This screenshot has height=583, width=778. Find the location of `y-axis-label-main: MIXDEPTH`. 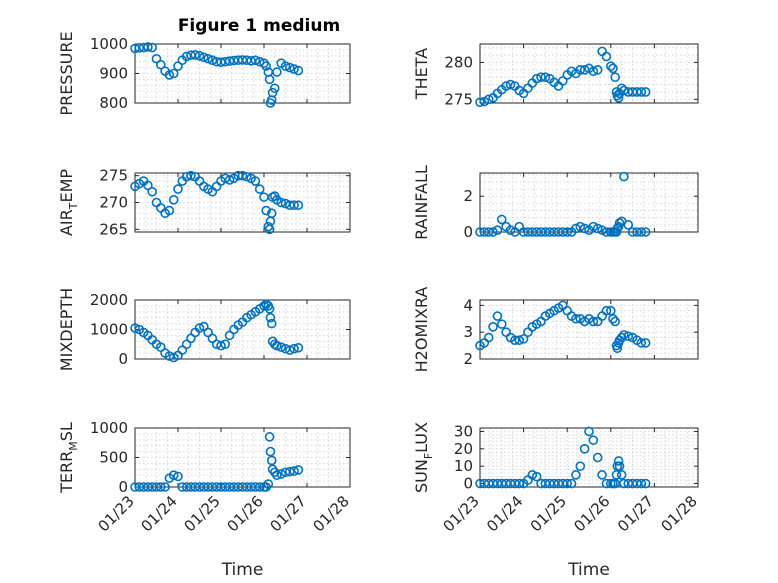

y-axis-label-main: MIXDEPTH is located at coordinates (66, 329).